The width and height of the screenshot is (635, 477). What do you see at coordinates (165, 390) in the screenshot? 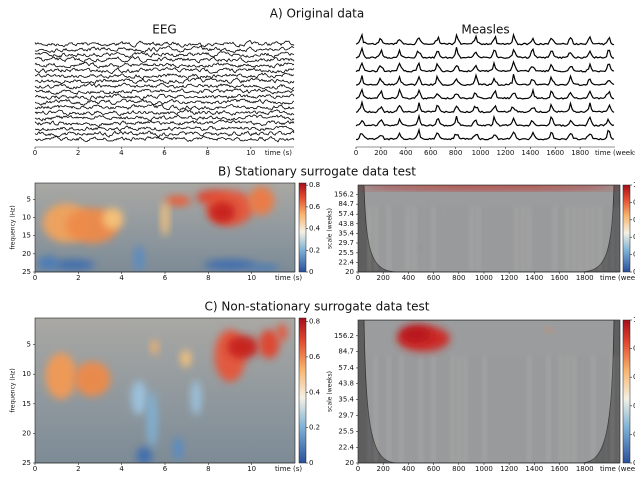
I see `heatmap-bg` at bounding box center [165, 390].